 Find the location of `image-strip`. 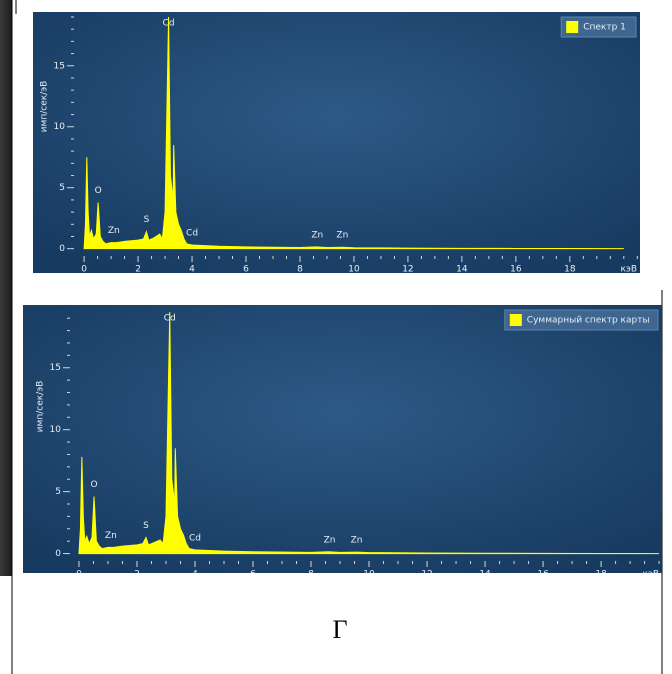

image-strip is located at coordinates (6, 288).